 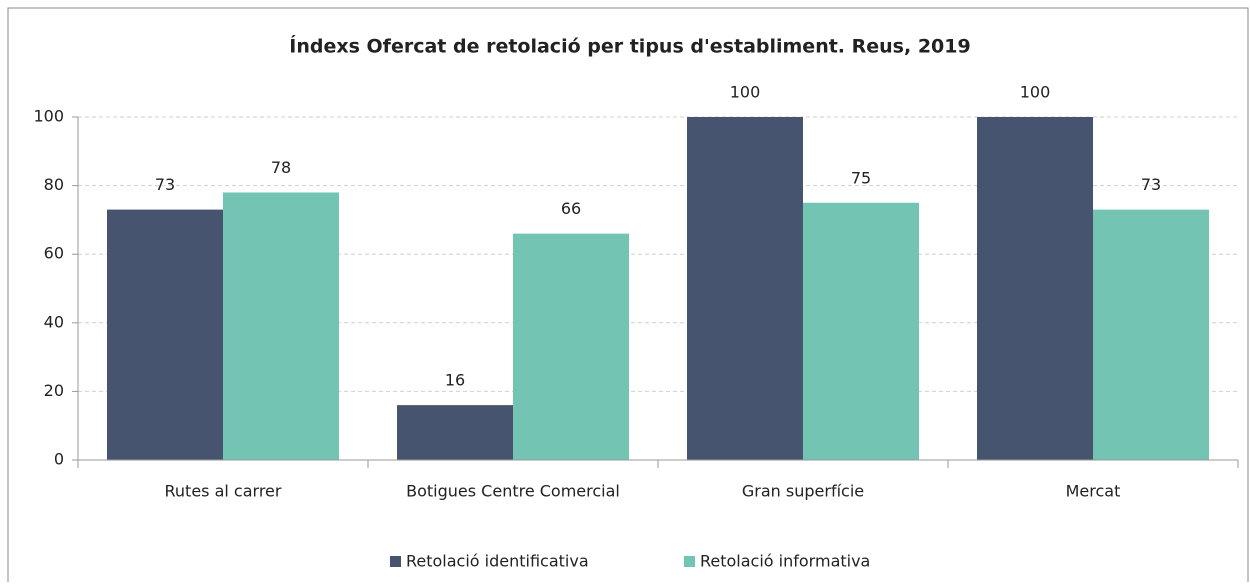 I want to click on data-label: 75, so click(x=861, y=177).